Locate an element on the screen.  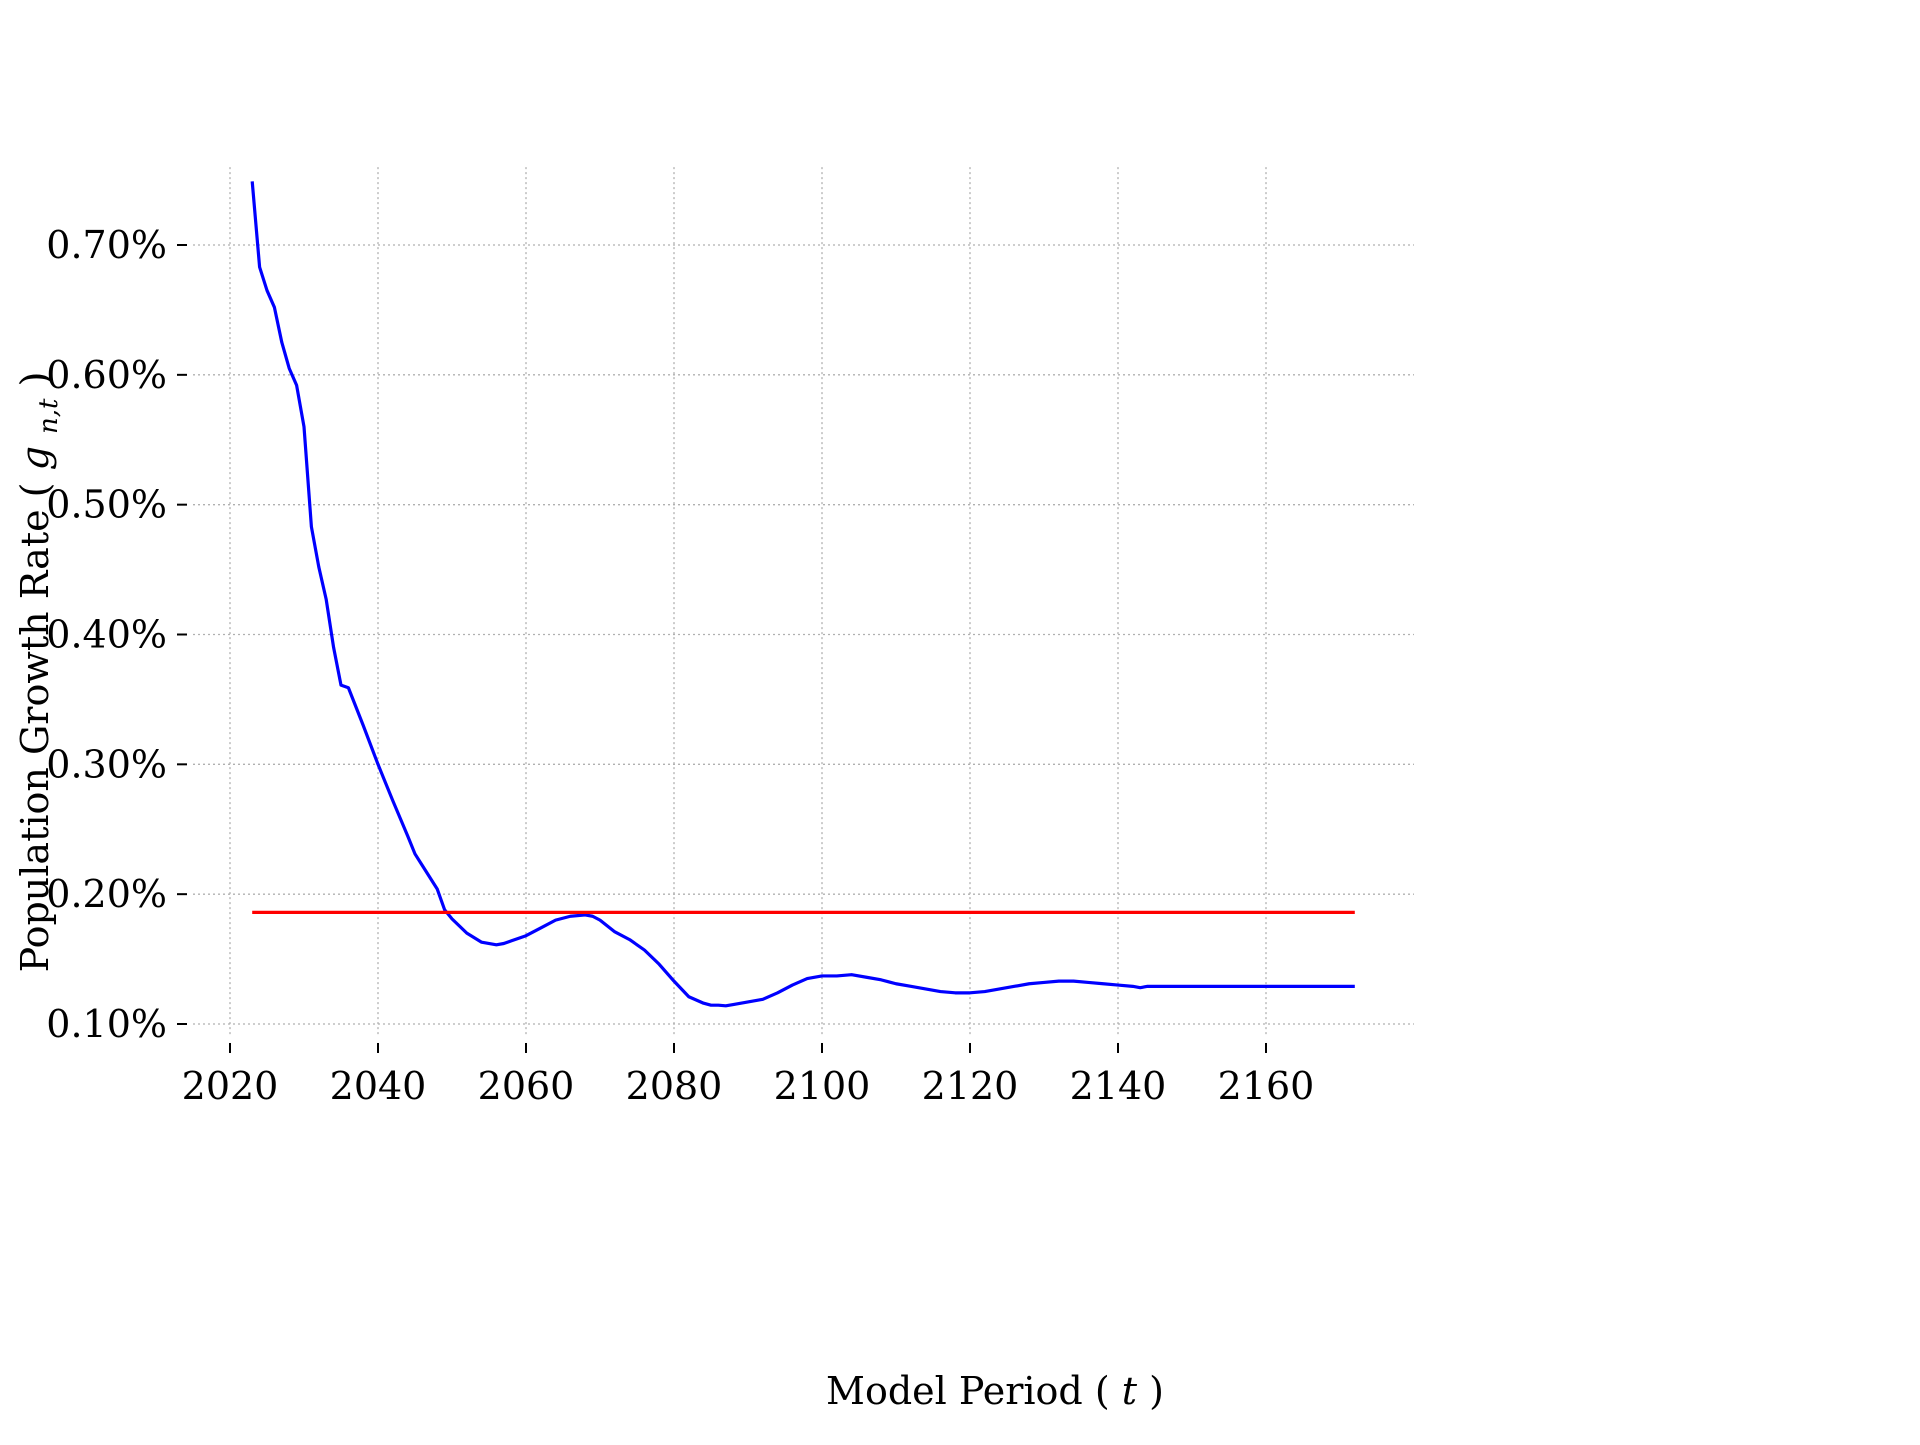
y-axis-title-var: g is located at coordinates (35, 458).